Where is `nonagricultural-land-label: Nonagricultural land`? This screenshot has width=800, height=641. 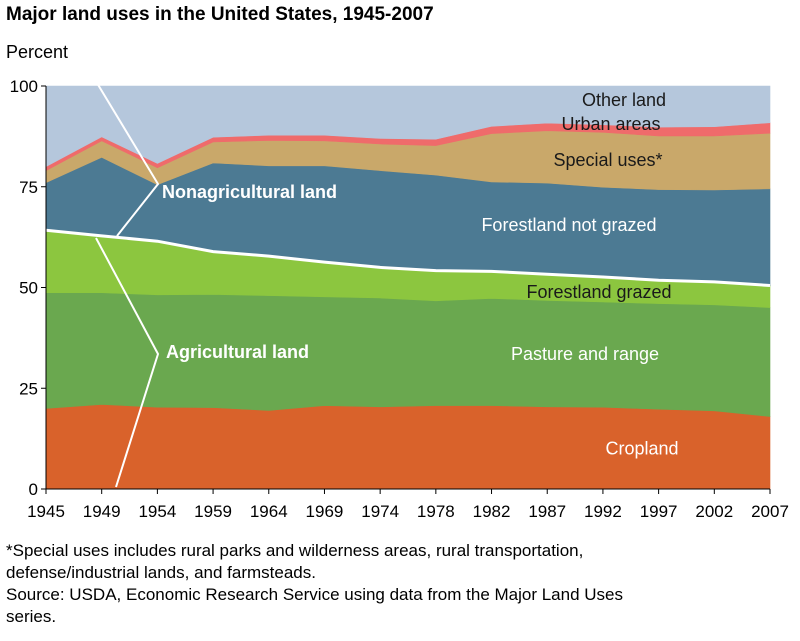
nonagricultural-land-label: Nonagricultural land is located at coordinates (249, 192).